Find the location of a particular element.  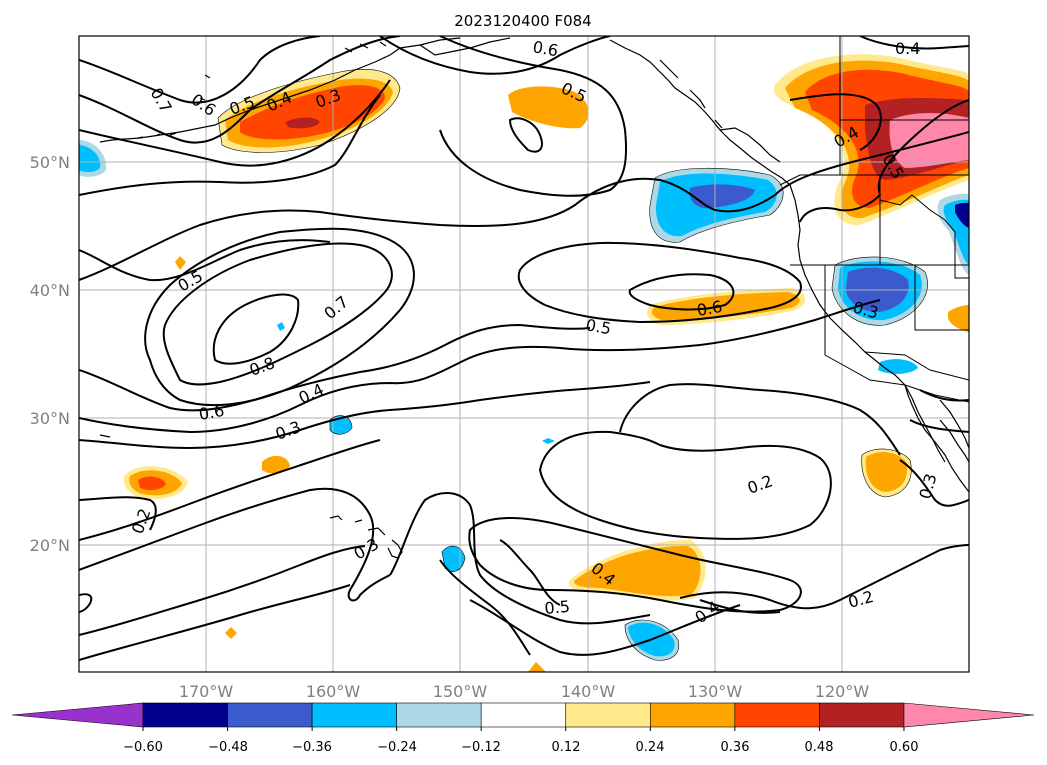

colorbar-tick-label: 0.48 is located at coordinates (819, 747).